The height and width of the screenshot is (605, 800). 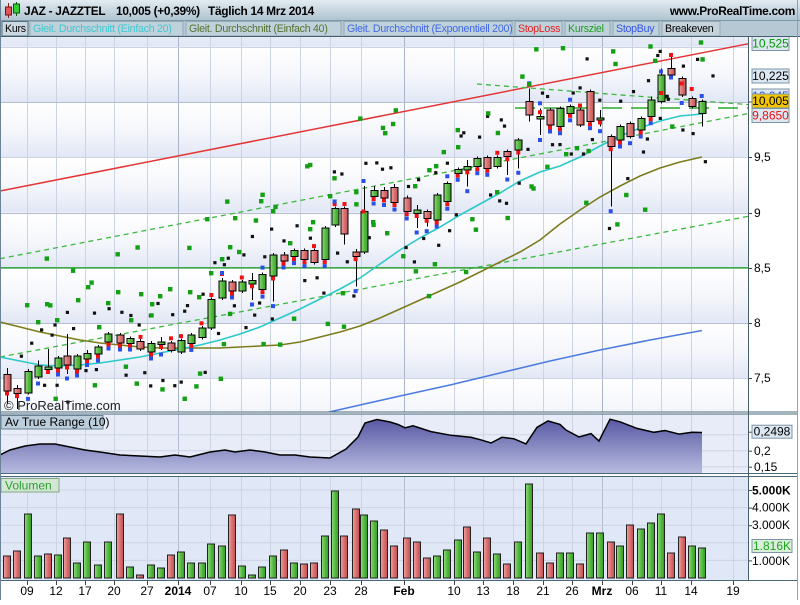 What do you see at coordinates (766, 467) in the screenshot?
I see `svg-text: 0,15` at bounding box center [766, 467].